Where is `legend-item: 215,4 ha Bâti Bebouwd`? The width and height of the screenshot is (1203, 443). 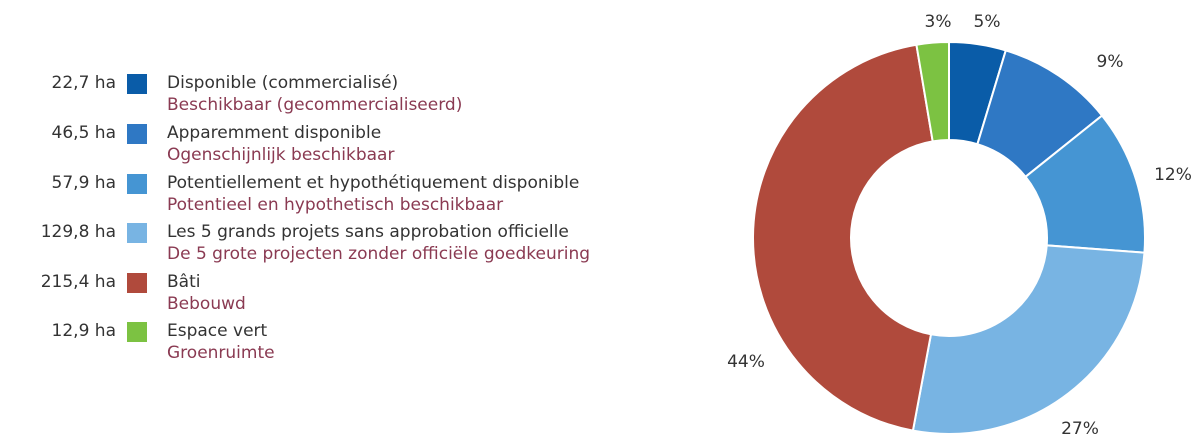 legend-item: 215,4 ha Bâti Bebouwd is located at coordinates (350, 295).